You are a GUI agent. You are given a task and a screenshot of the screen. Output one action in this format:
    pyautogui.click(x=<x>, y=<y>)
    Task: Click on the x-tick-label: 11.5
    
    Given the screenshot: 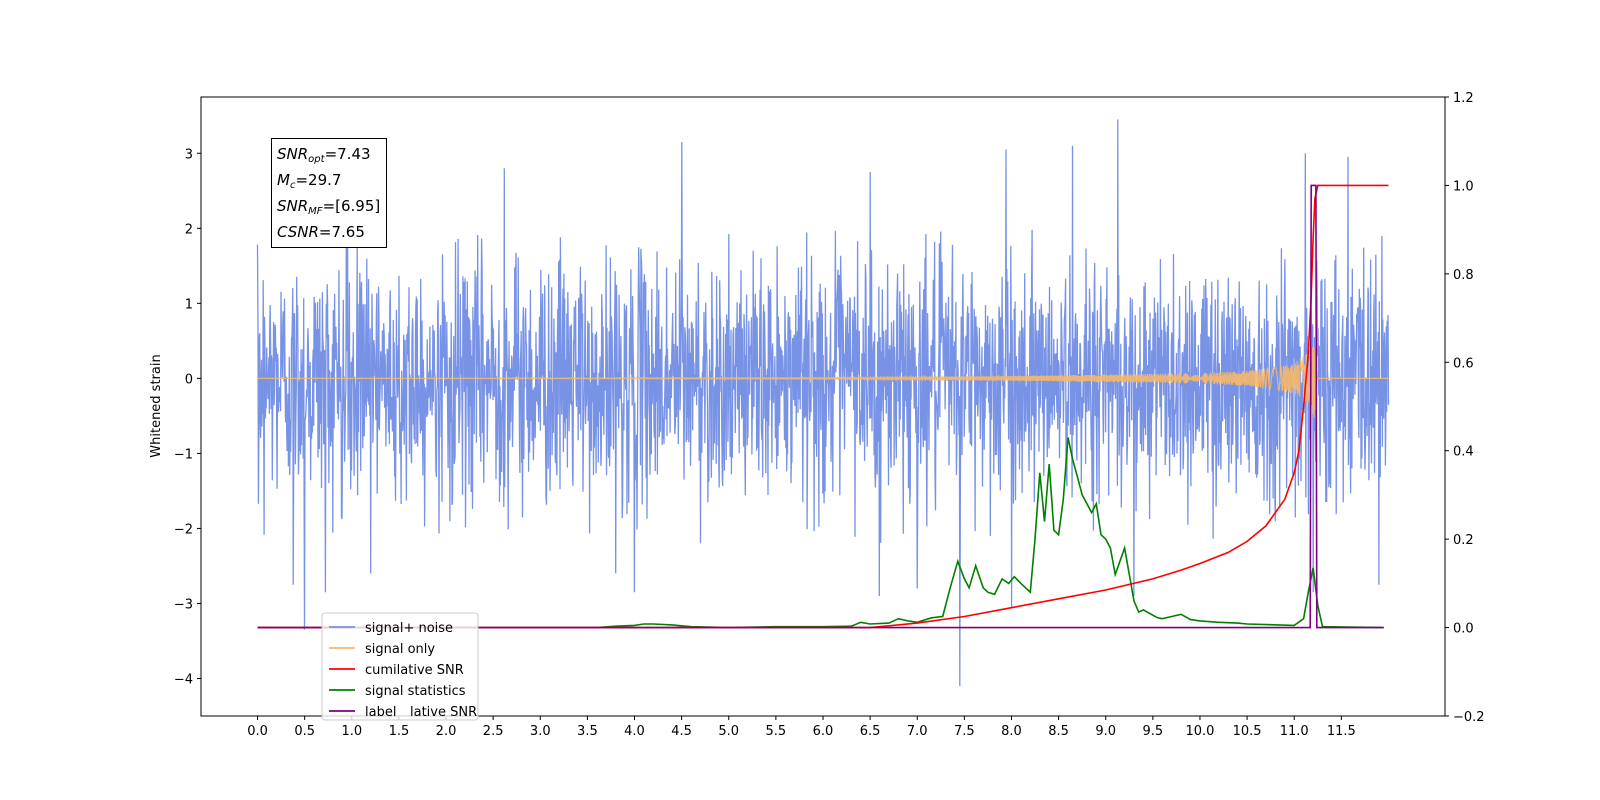 What is the action you would take?
    pyautogui.click(x=1341, y=731)
    